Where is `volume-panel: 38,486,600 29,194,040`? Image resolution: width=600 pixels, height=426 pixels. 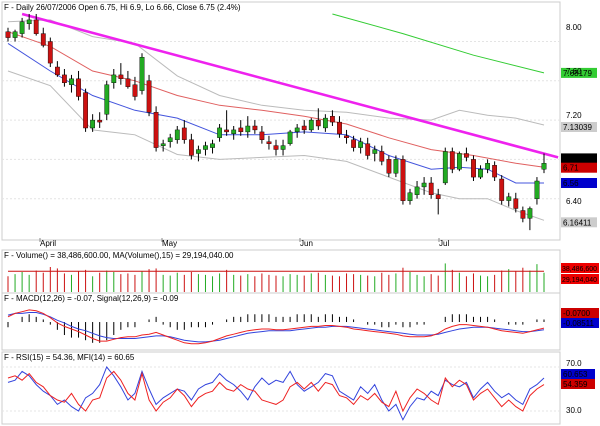 volume-panel: 38,486,600 29,194,040 is located at coordinates (303, 277).